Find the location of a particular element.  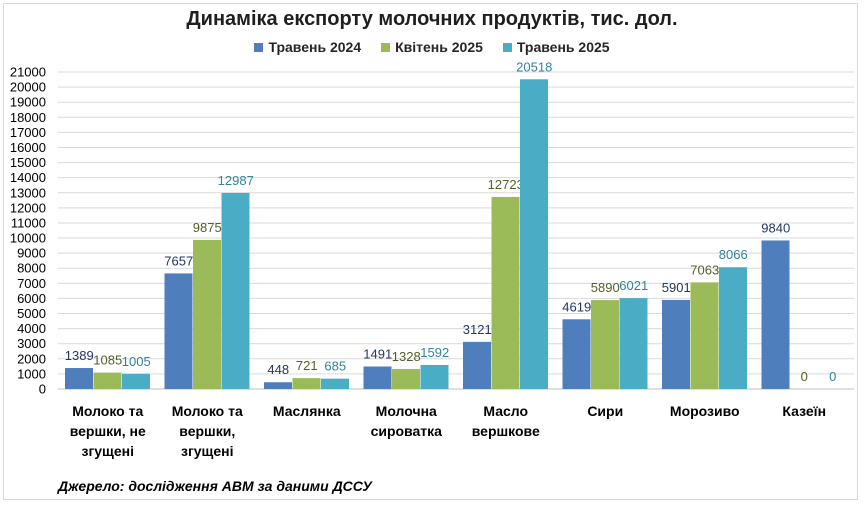

data-label: 7657 is located at coordinates (178, 260).